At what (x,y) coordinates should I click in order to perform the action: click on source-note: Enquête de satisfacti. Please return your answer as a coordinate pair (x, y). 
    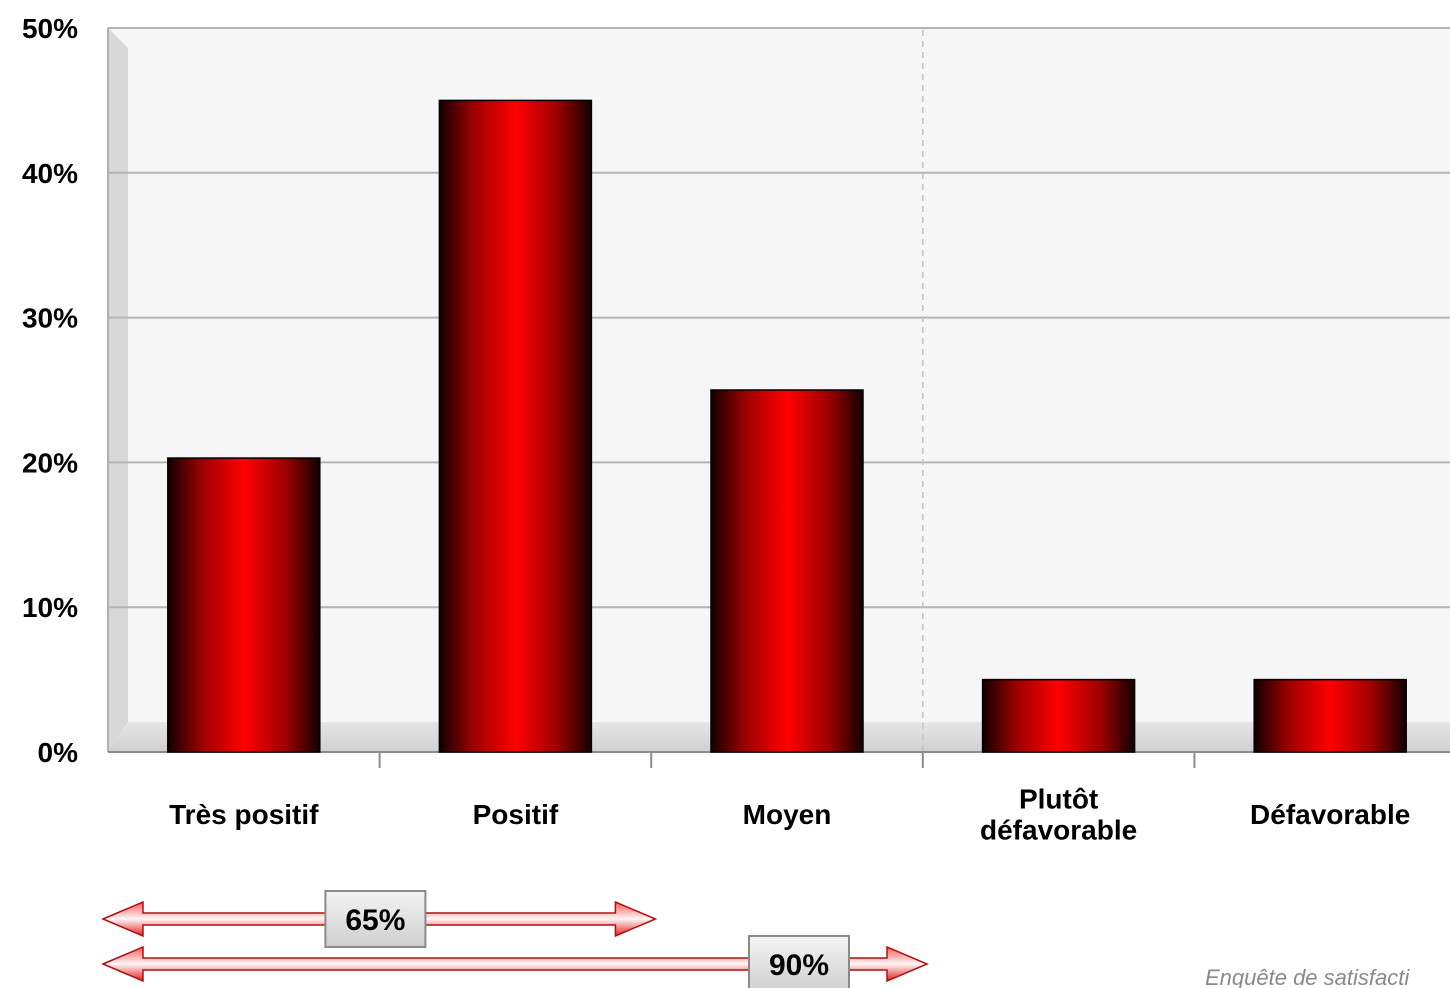
    Looking at the image, I should click on (1307, 976).